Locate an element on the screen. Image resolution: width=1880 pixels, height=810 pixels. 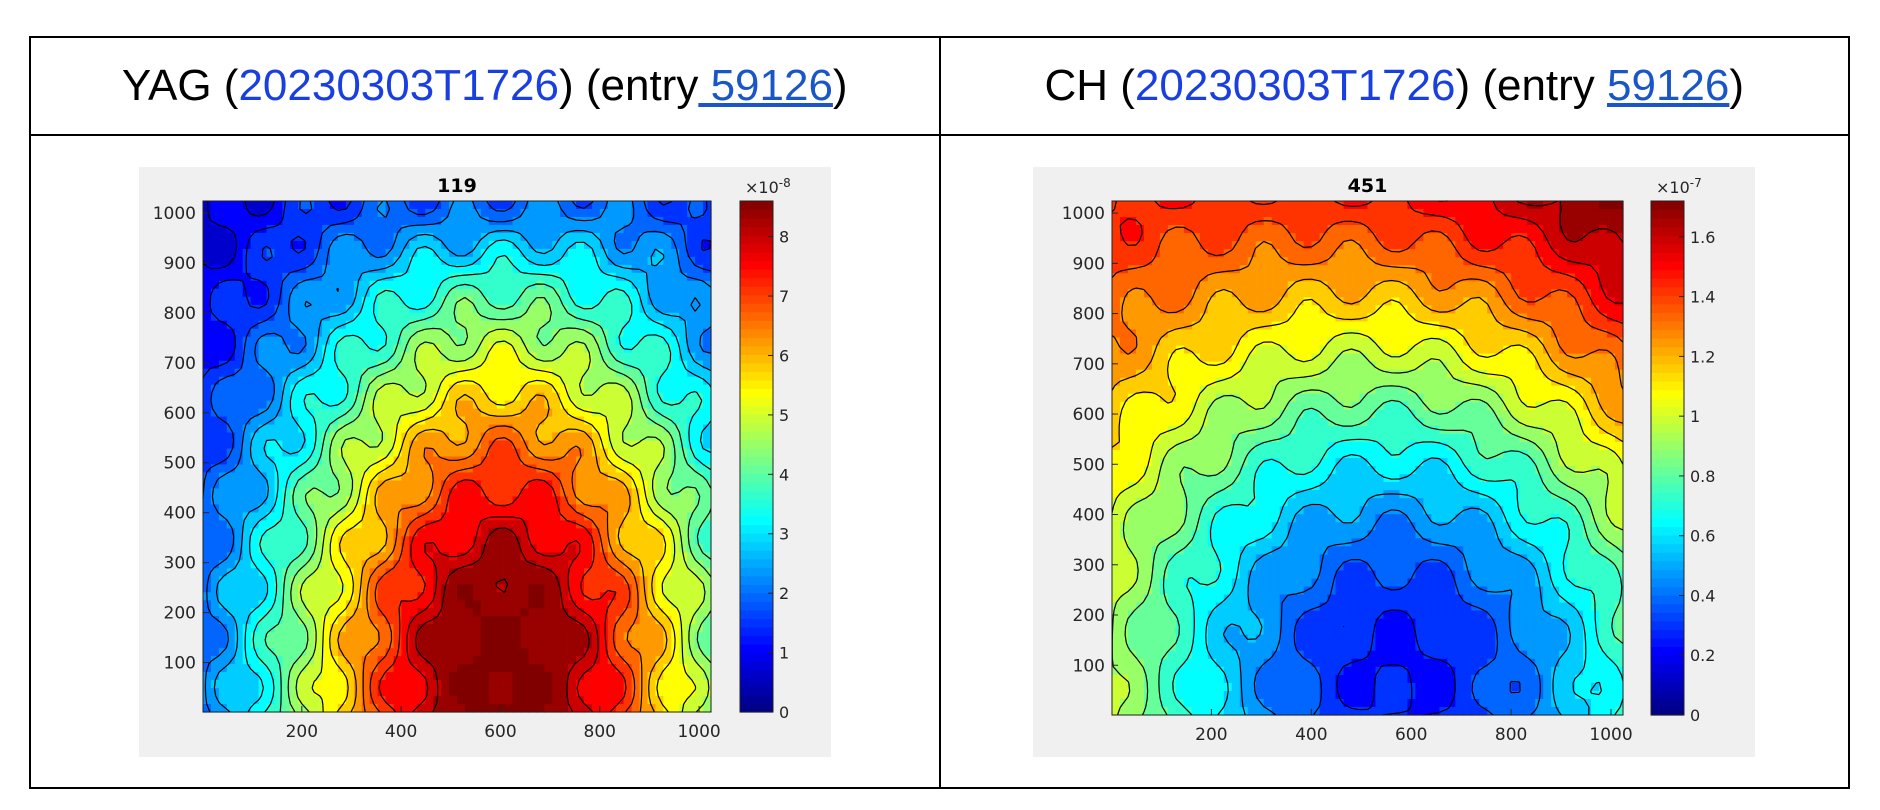
yag-entry-link: 59126 is located at coordinates (765, 85).